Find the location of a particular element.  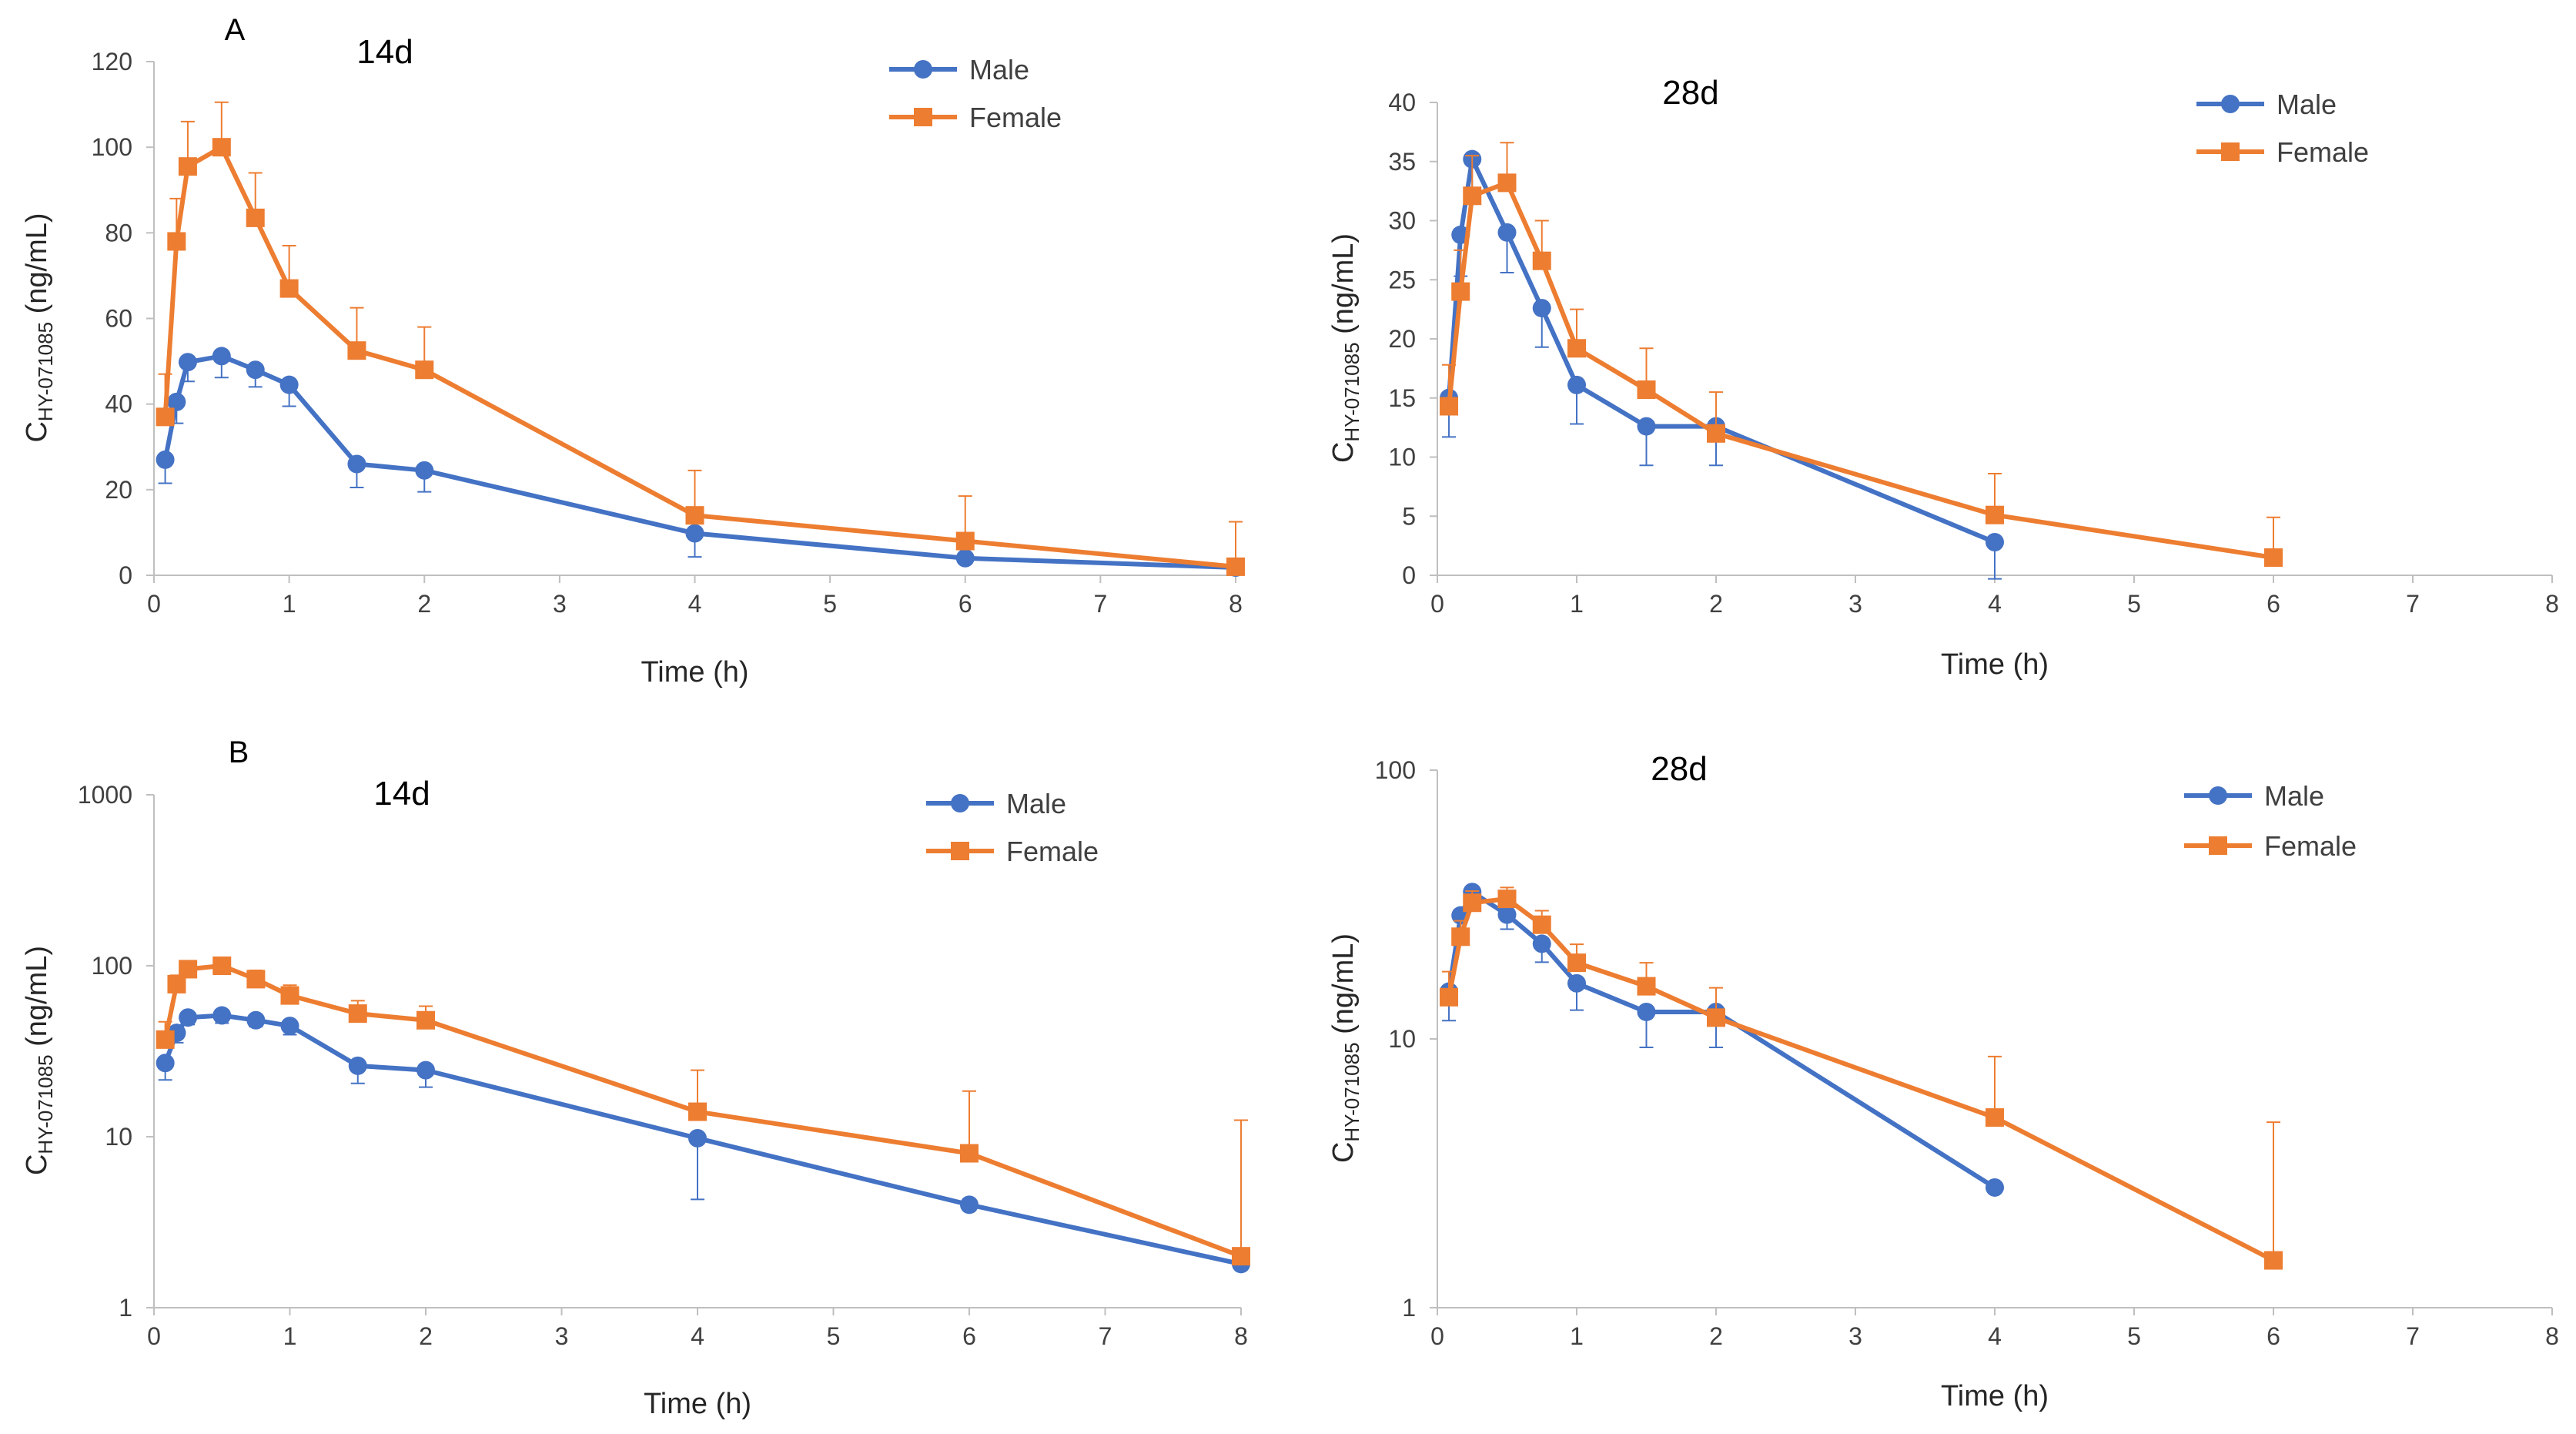

y-tick-label: 35 is located at coordinates (1402, 162).